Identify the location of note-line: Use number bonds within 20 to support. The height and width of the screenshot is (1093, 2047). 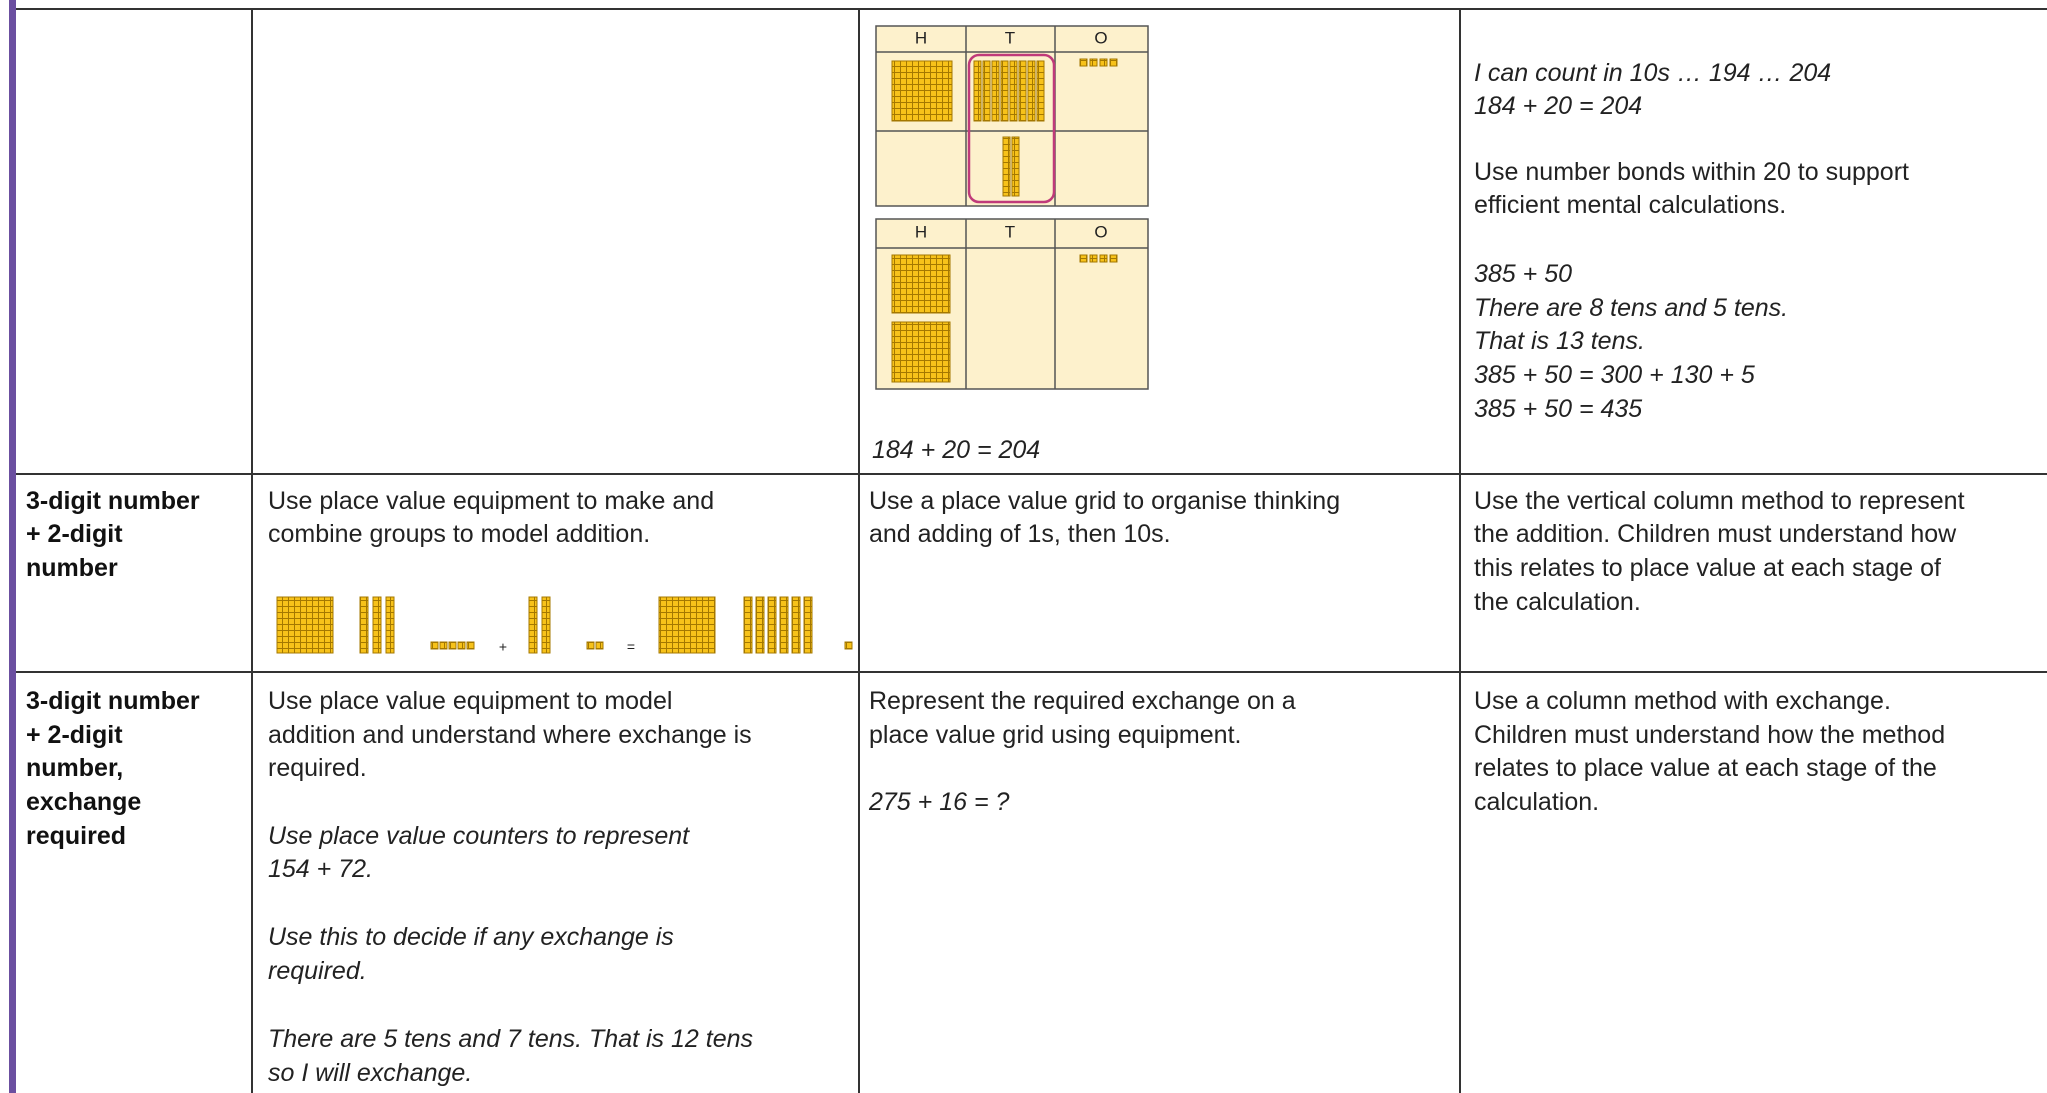
(1691, 172).